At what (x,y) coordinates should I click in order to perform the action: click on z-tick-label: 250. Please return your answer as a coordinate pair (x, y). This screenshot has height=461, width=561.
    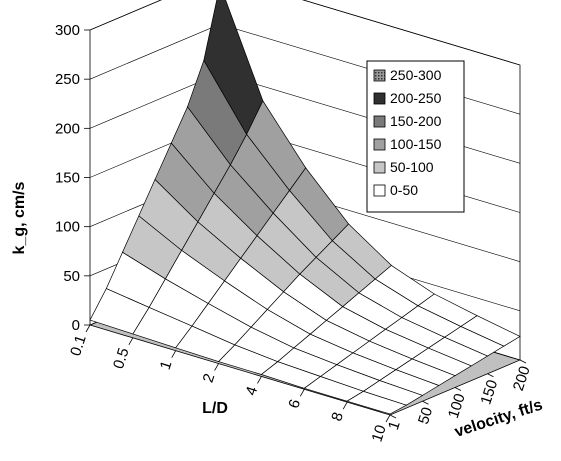
    Looking at the image, I should click on (67, 79).